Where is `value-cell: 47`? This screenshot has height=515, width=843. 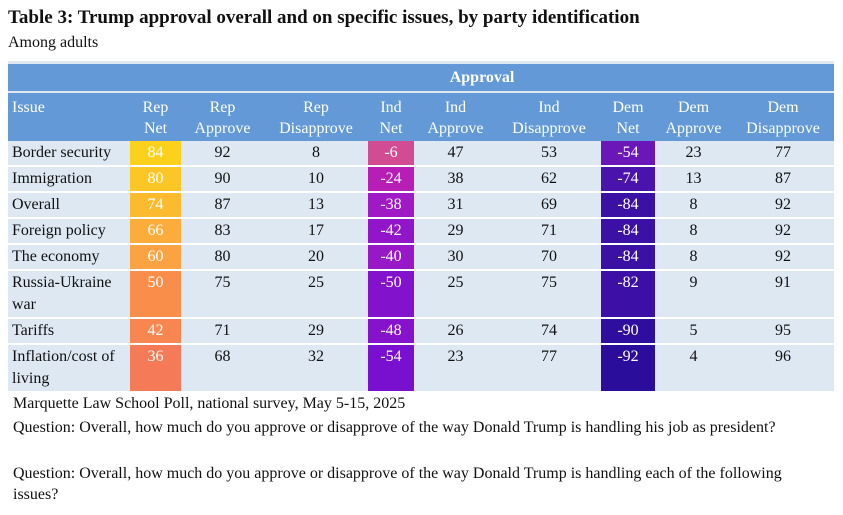 value-cell: 47 is located at coordinates (455, 154).